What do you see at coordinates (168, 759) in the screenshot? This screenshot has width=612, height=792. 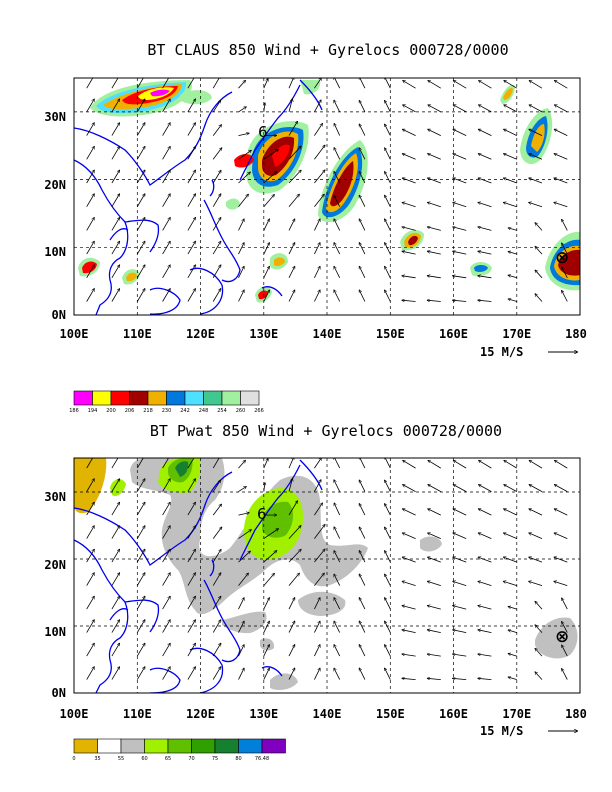 I see `bottom-legend-label: 65` at bounding box center [168, 759].